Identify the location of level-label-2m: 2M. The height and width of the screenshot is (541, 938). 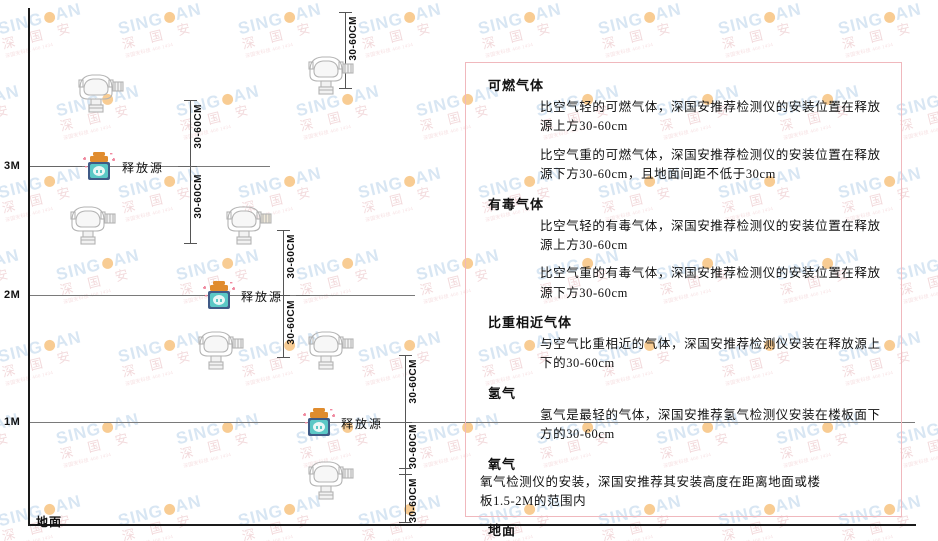
(12, 295).